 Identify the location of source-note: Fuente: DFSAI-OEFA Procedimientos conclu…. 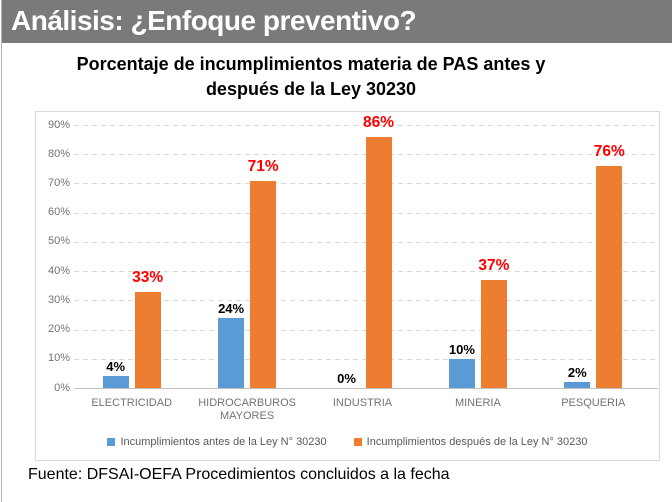
(239, 474).